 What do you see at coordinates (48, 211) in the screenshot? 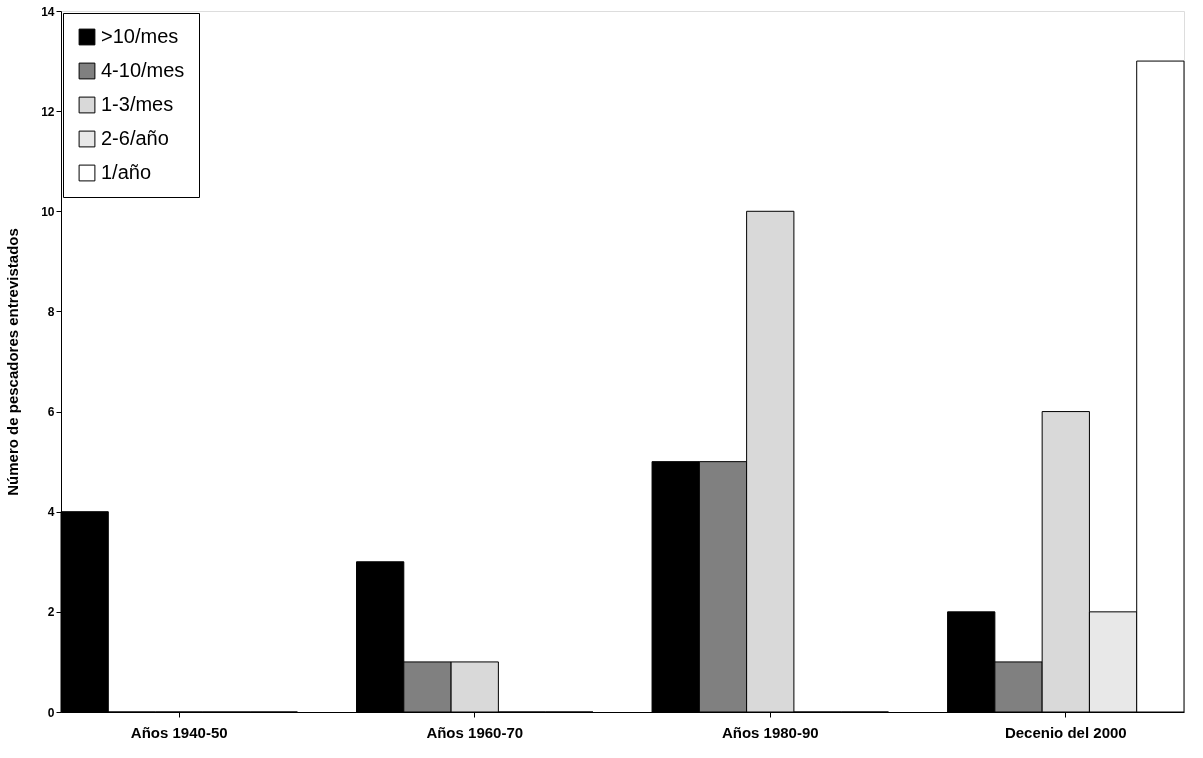
I see `y-tick-label: 10` at bounding box center [48, 211].